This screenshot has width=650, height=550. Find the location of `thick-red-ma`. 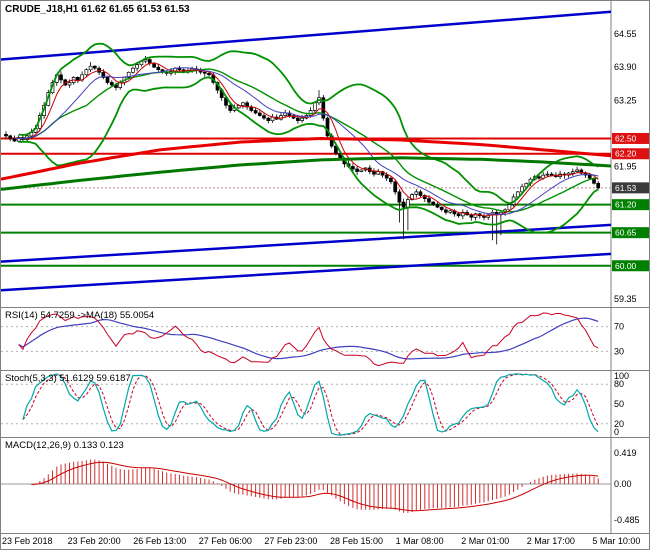

thick-red-ma is located at coordinates (306, 158).